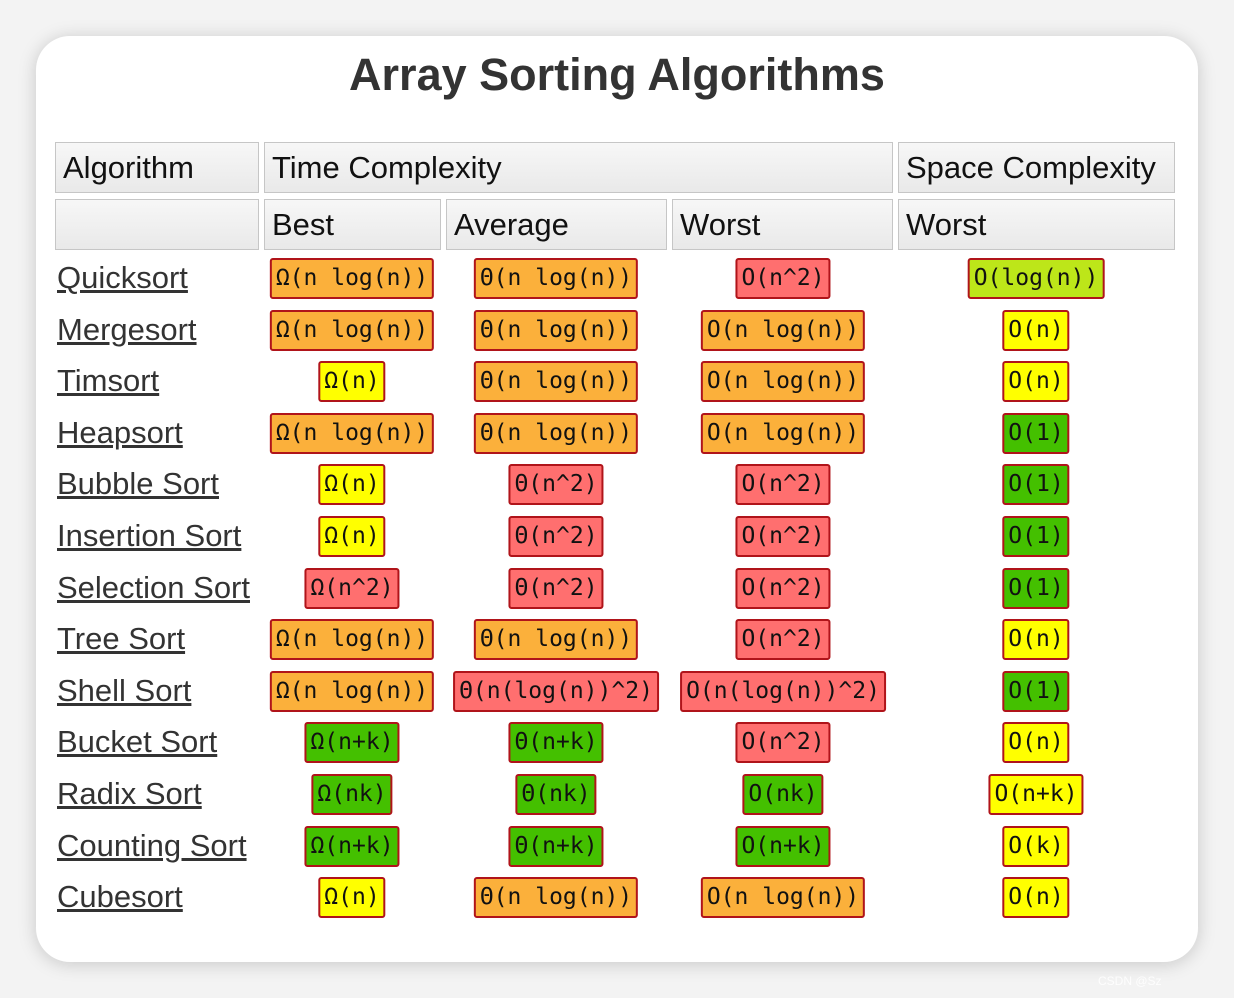  What do you see at coordinates (120, 896) in the screenshot?
I see `algorithm-link: Cubesort` at bounding box center [120, 896].